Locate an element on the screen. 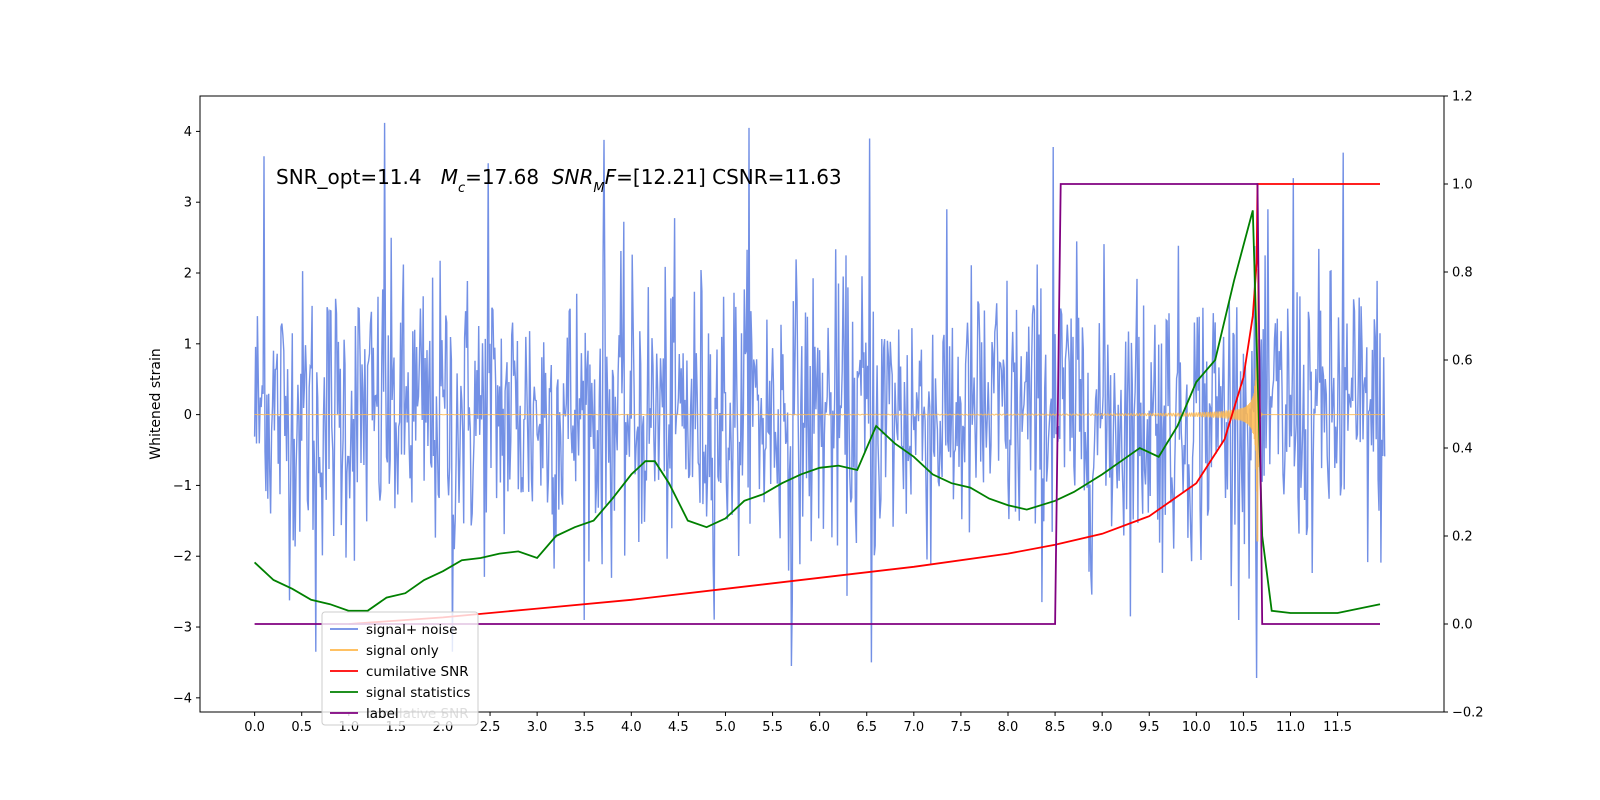 Image resolution: width=1600 pixels, height=800 pixels. annotation-part: =17.68 is located at coordinates (508, 177).